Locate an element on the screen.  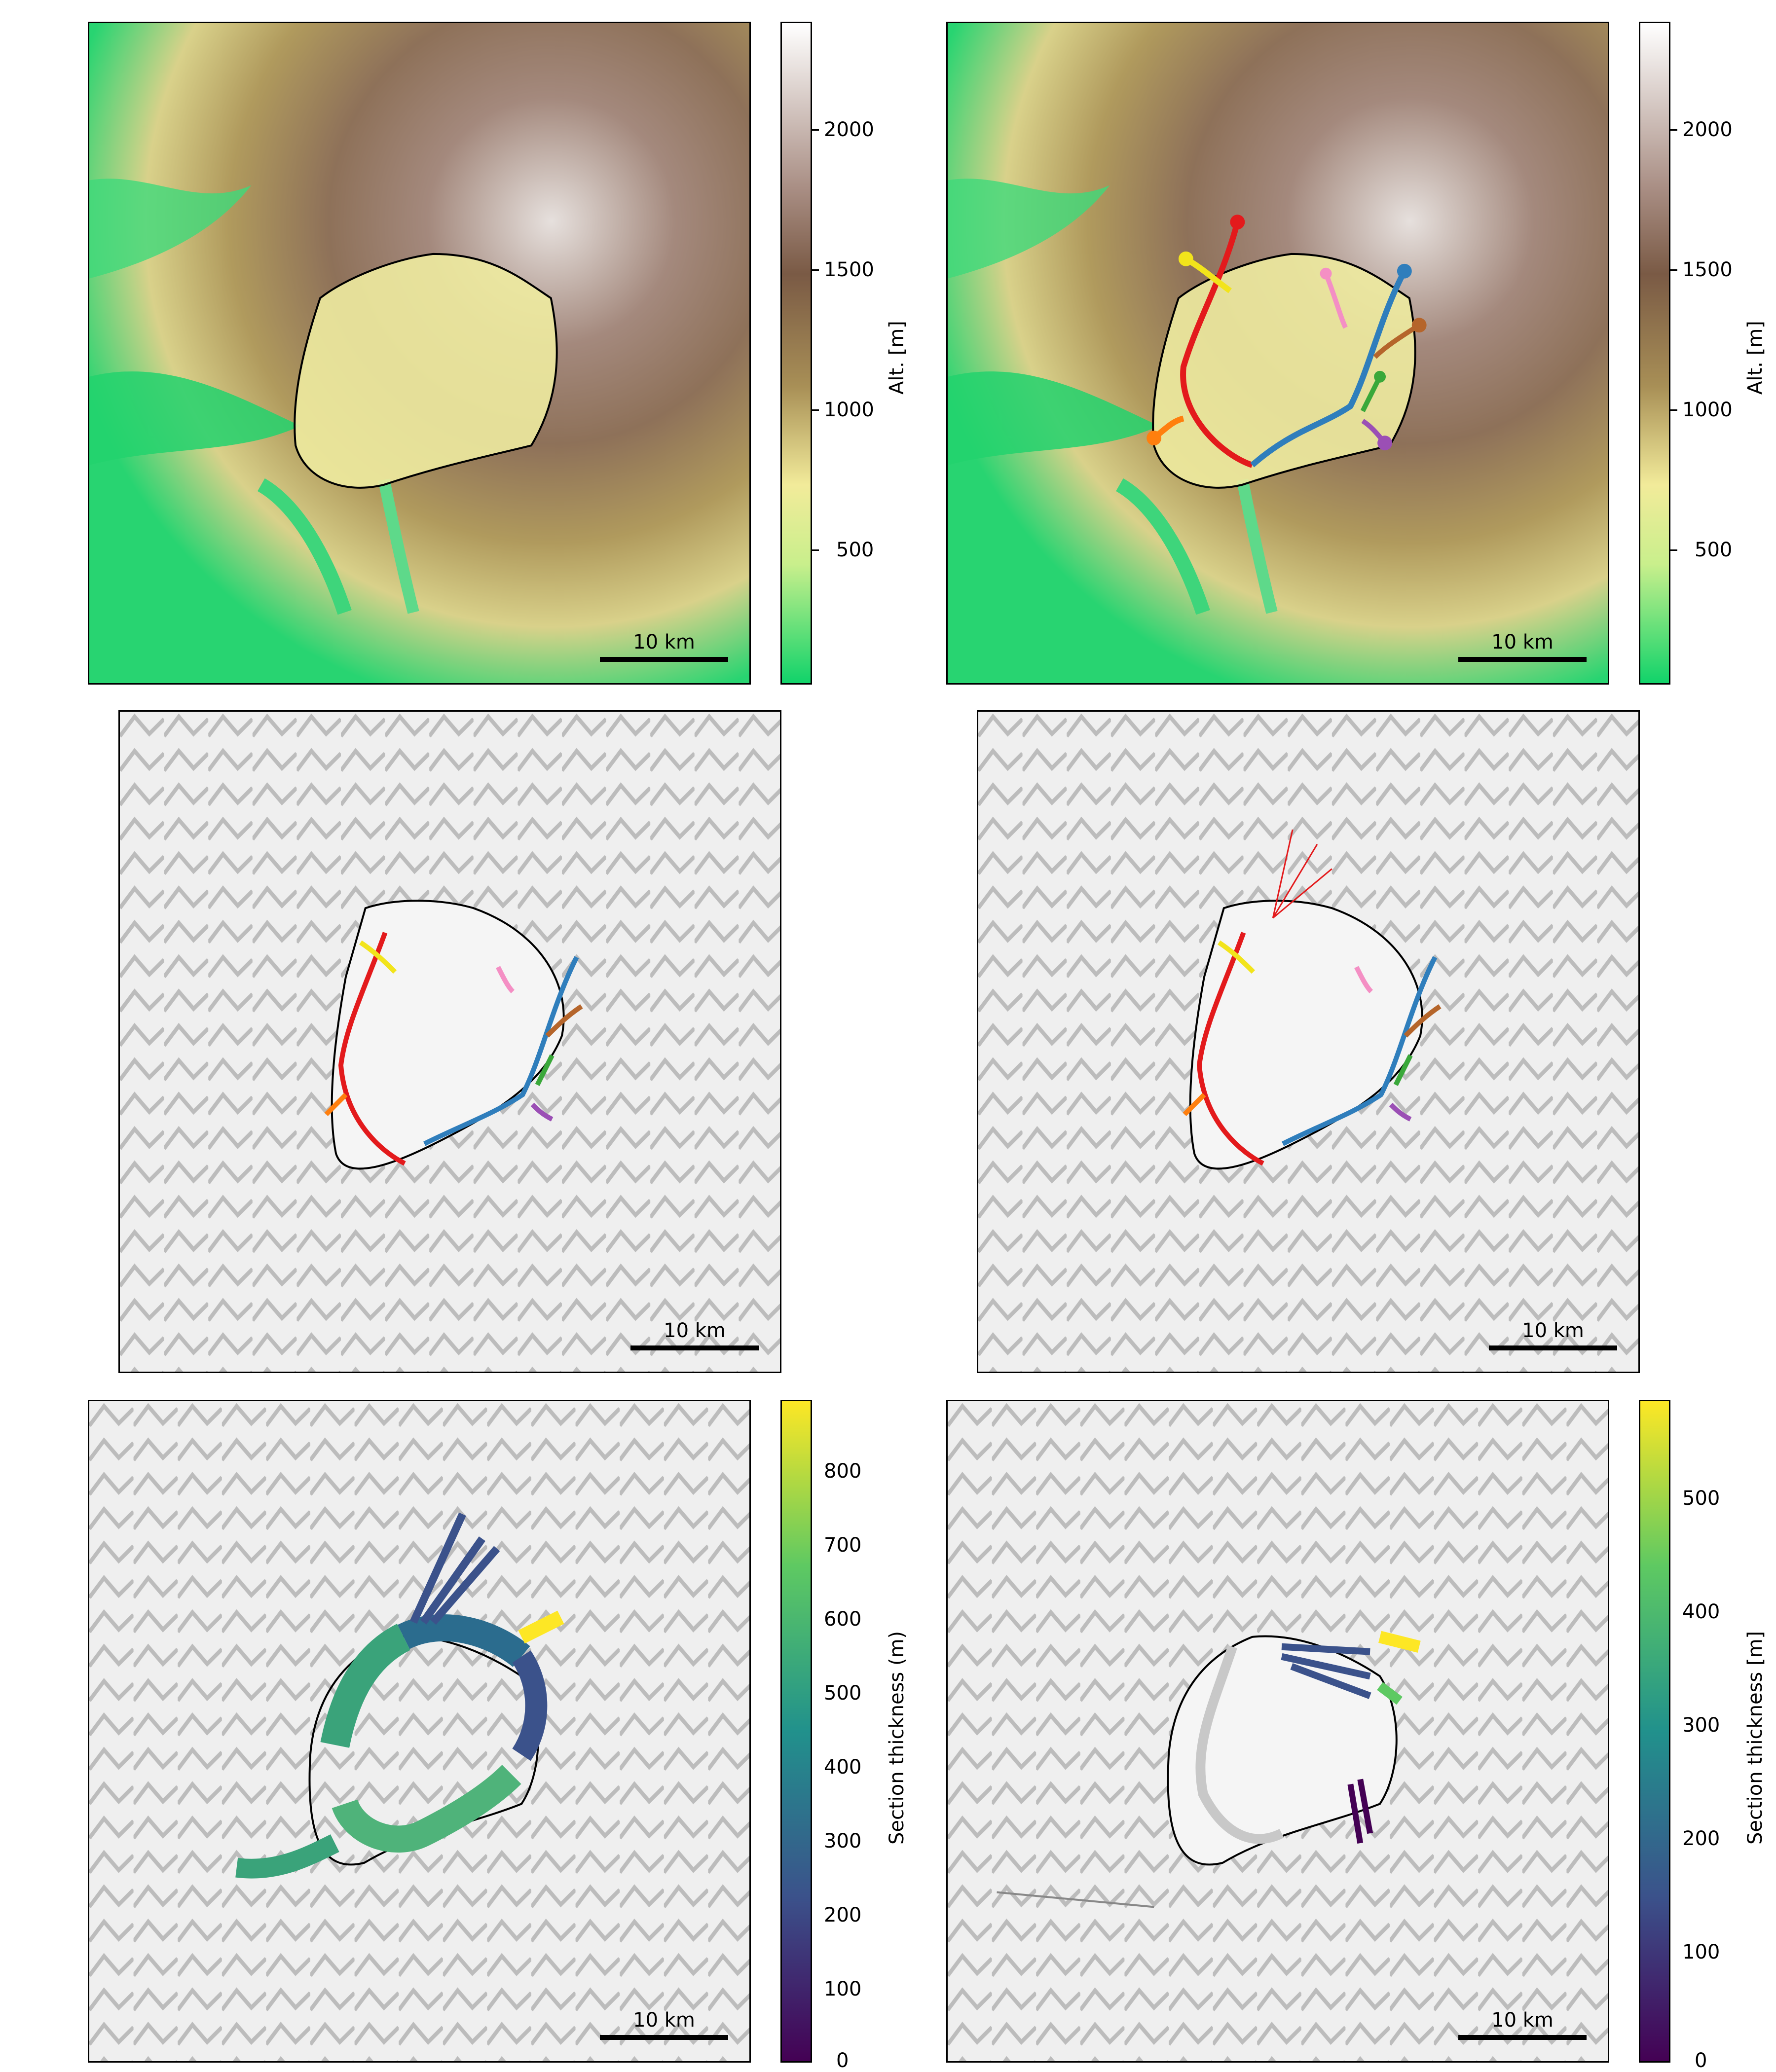
hillshade-cross-sections-corrected is located at coordinates (1308, 1042).